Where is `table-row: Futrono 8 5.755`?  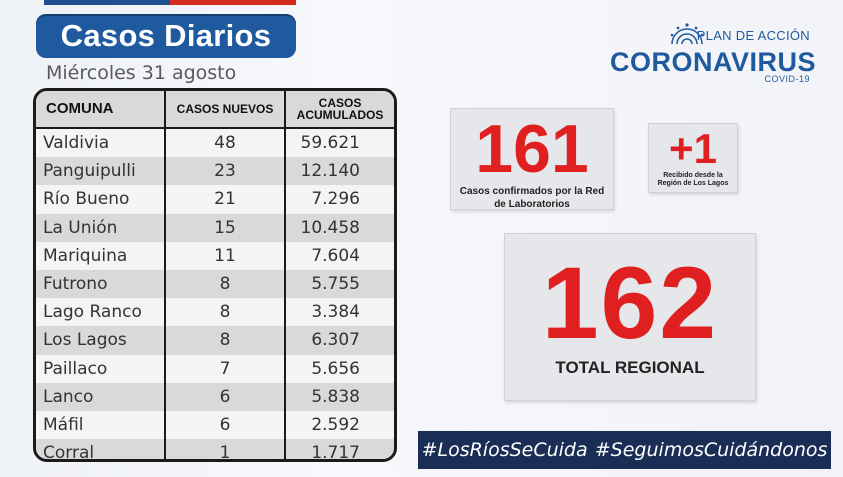
table-row: Futrono 8 5.755 is located at coordinates (215, 284).